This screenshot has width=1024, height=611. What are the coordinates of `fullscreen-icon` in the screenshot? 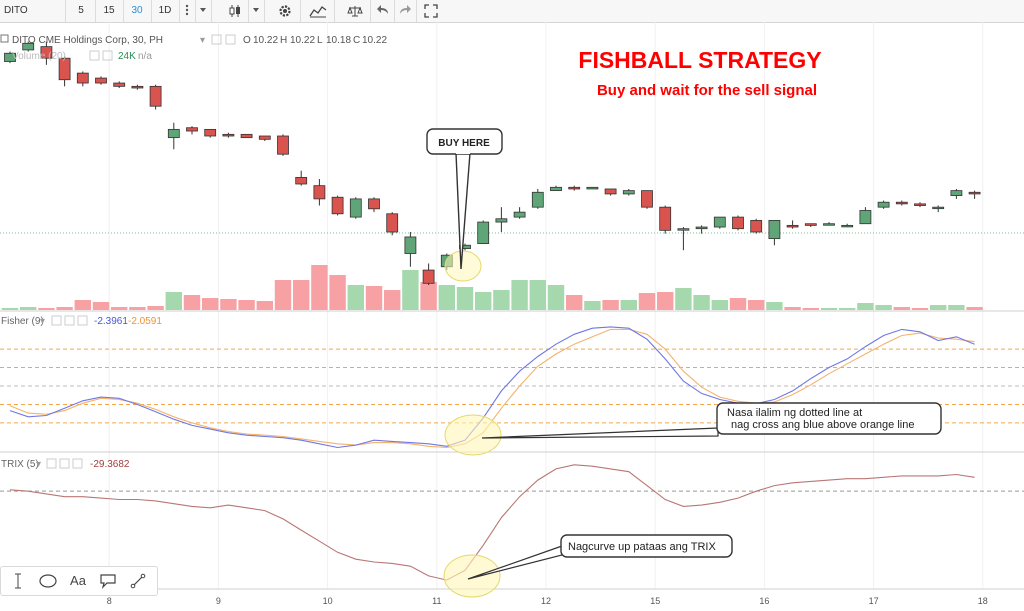 It's located at (431, 11).